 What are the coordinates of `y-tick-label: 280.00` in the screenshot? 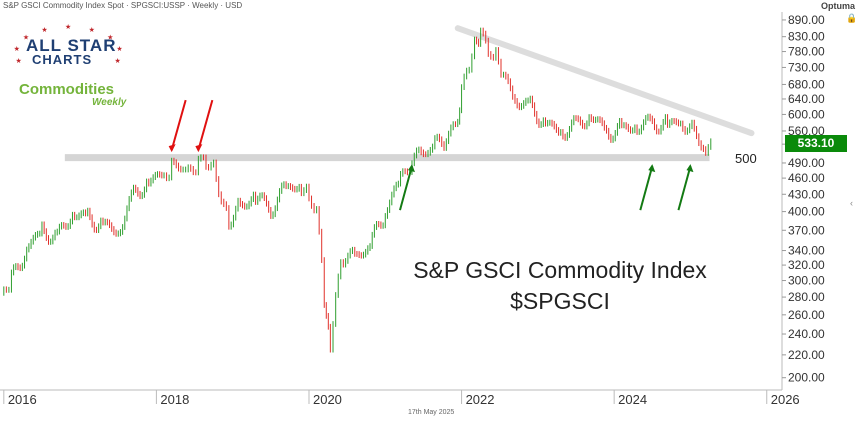 It's located at (806, 297).